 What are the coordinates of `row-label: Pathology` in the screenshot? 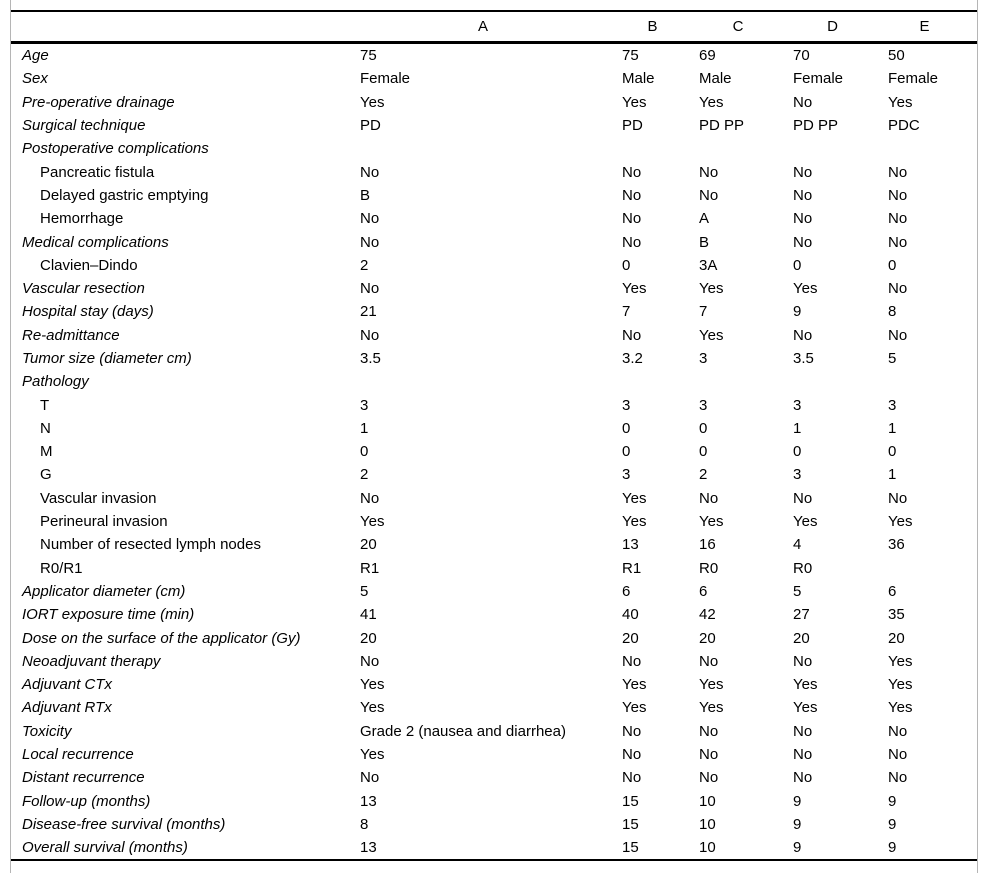 It's located at (55, 382).